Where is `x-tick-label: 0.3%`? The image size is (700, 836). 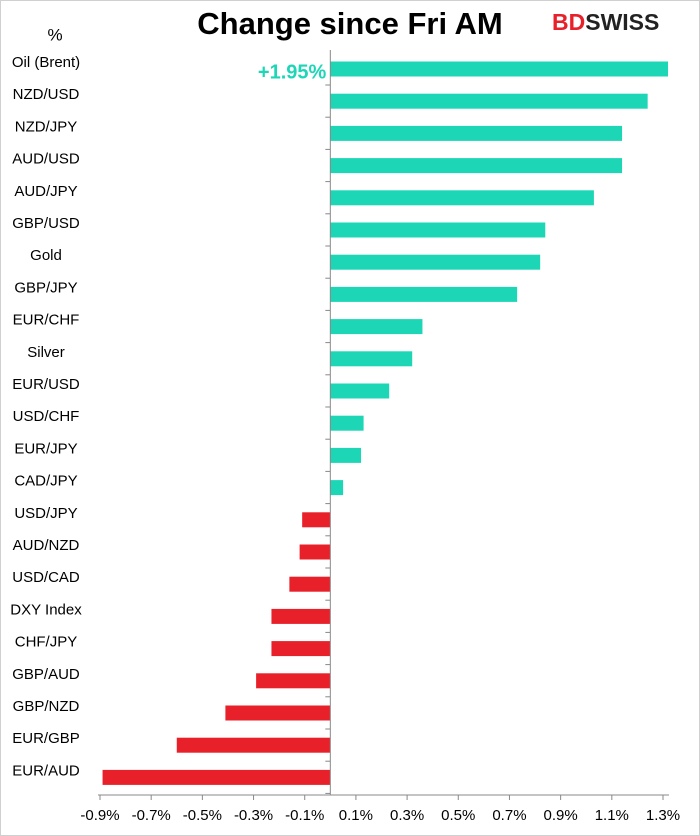 x-tick-label: 0.3% is located at coordinates (407, 815).